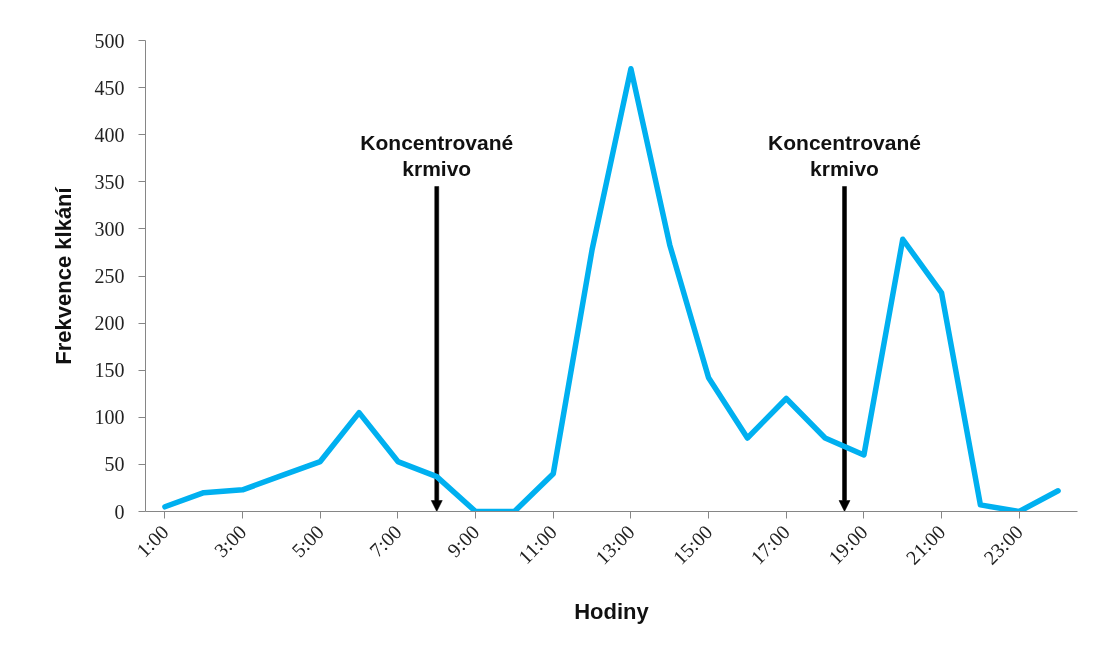  Describe the element at coordinates (230, 541) in the screenshot. I see `x-tick-label: 3:00` at that location.